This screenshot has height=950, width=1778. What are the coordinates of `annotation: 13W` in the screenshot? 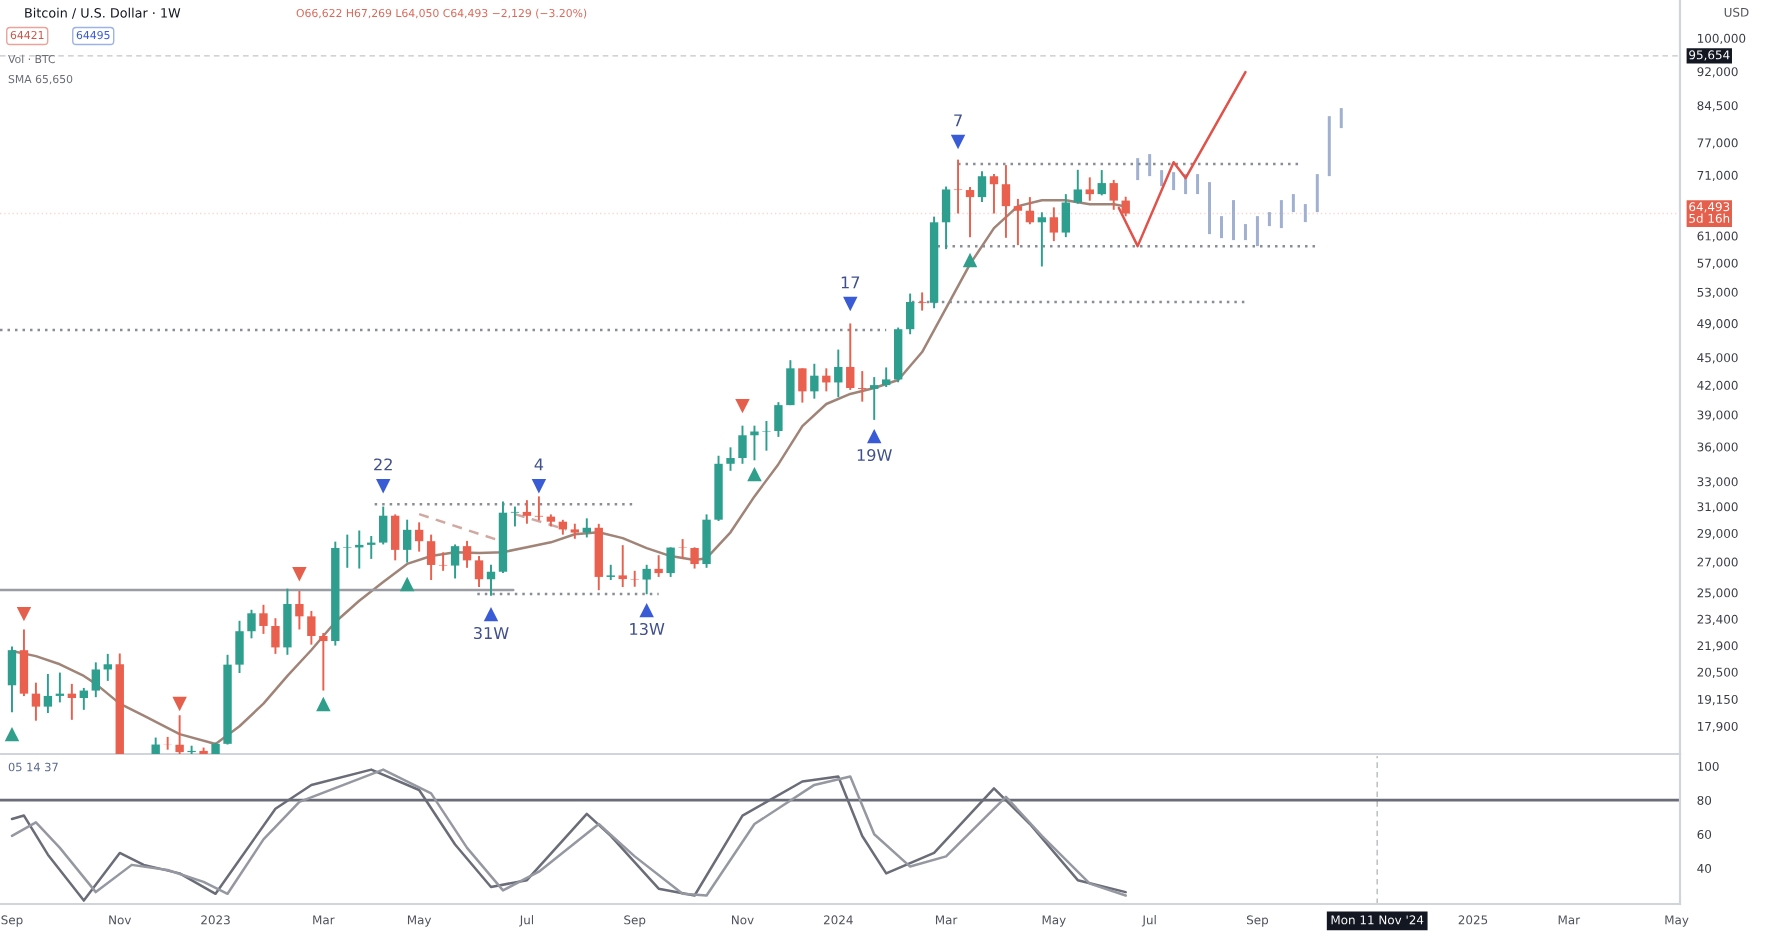 It's located at (647, 629).